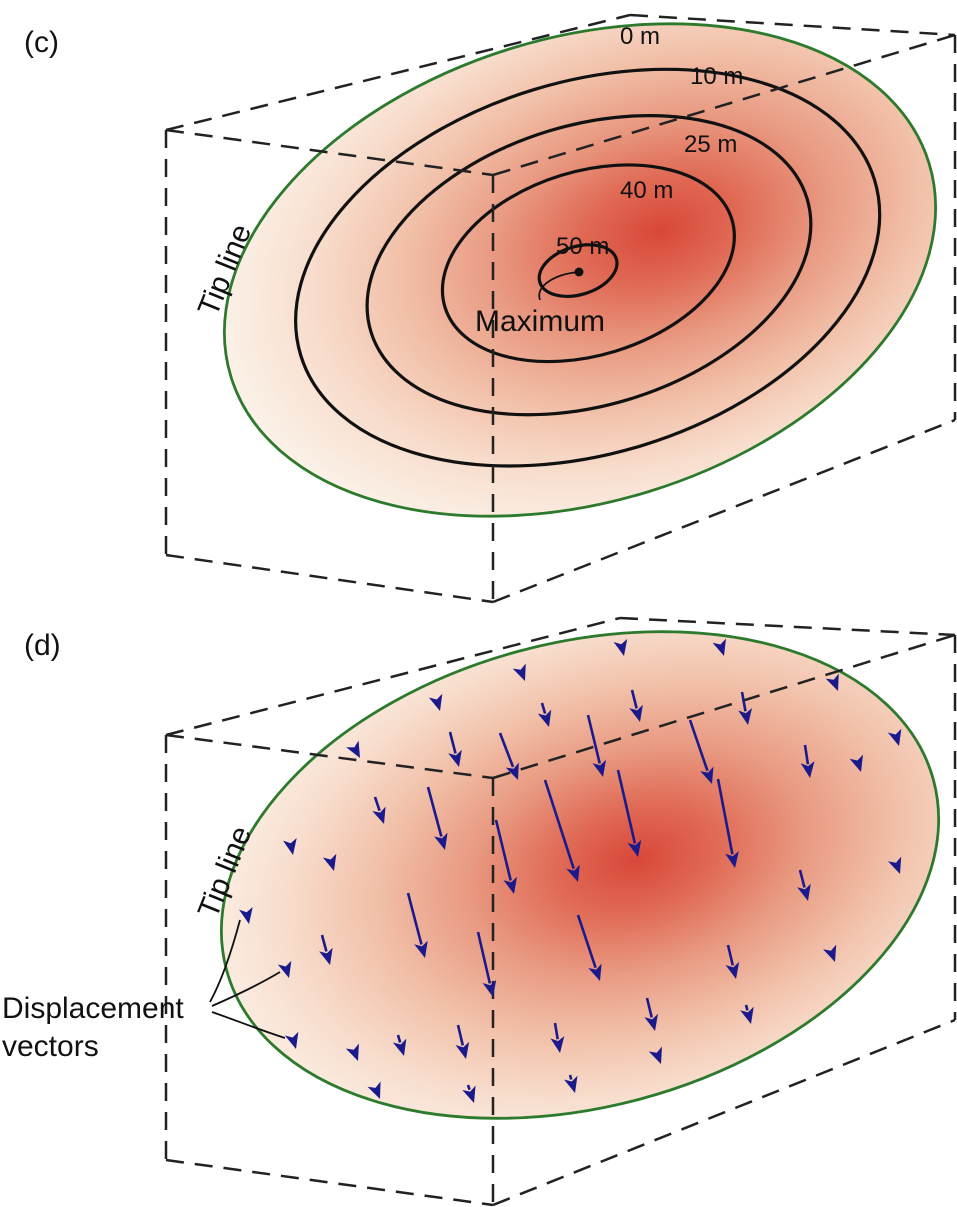 This screenshot has width=957, height=1207. What do you see at coordinates (540, 321) in the screenshot?
I see `maximum-label: Maximum` at bounding box center [540, 321].